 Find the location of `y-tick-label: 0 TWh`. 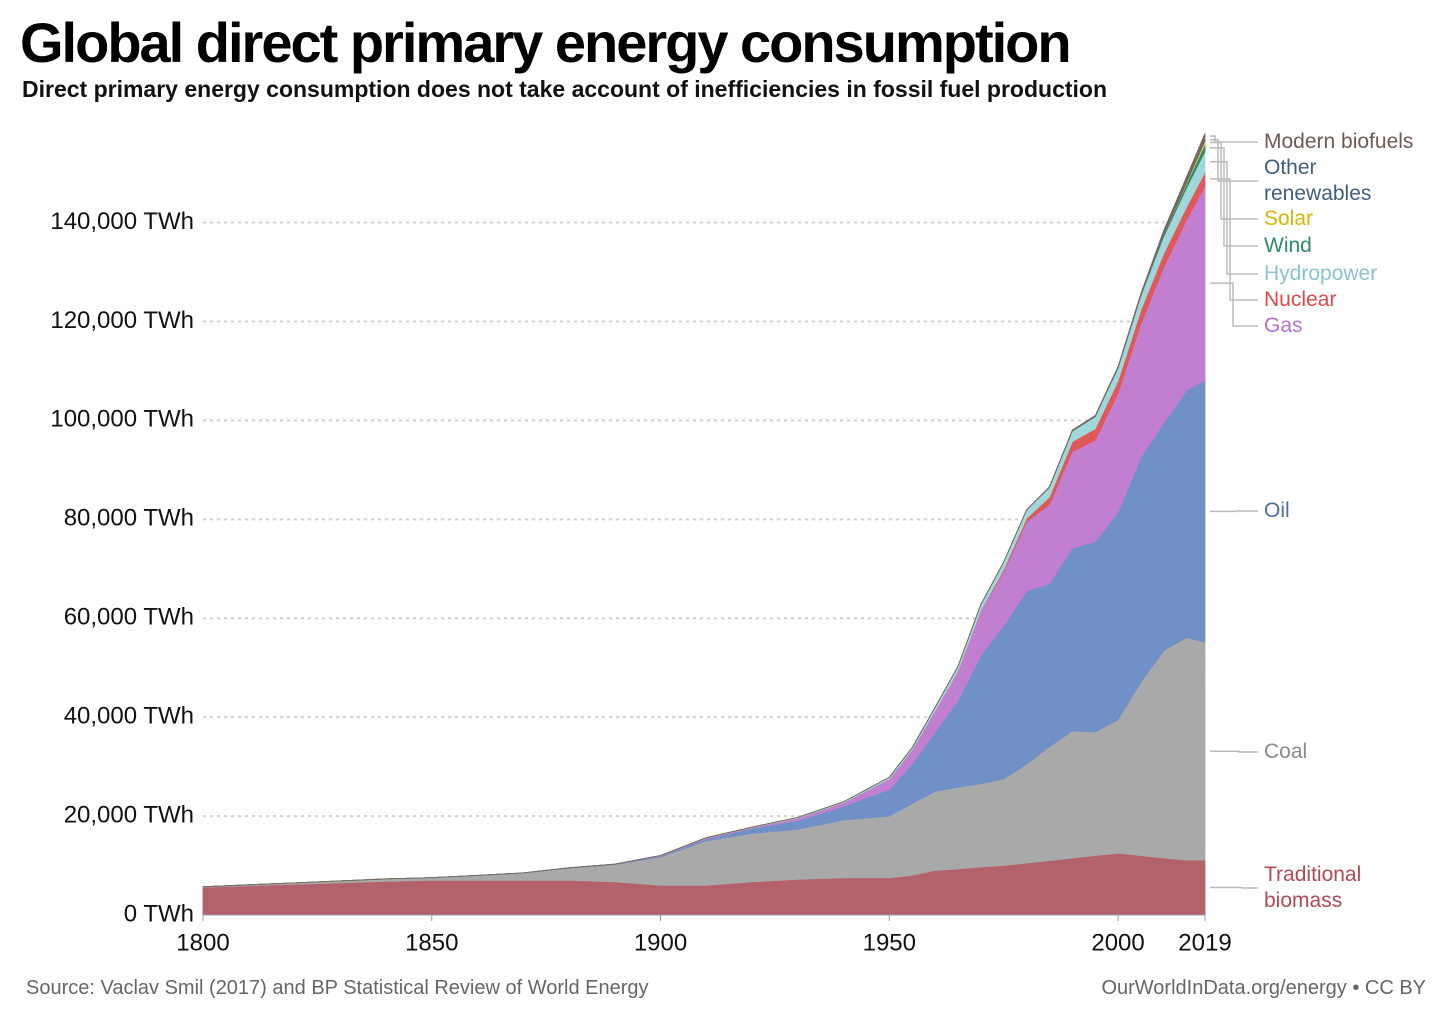

y-tick-label: 0 TWh is located at coordinates (159, 913).